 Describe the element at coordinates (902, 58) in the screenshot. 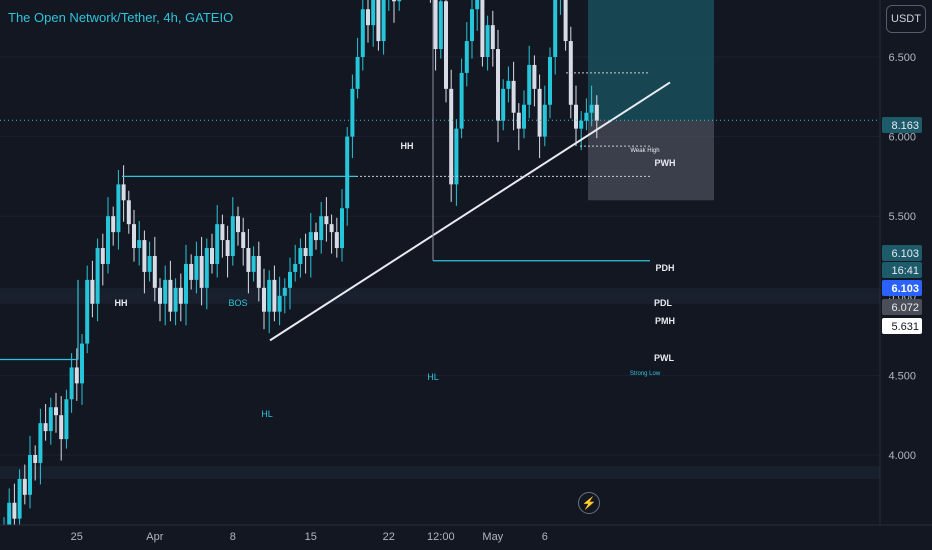

I see `price-tick-label: 6.500` at that location.